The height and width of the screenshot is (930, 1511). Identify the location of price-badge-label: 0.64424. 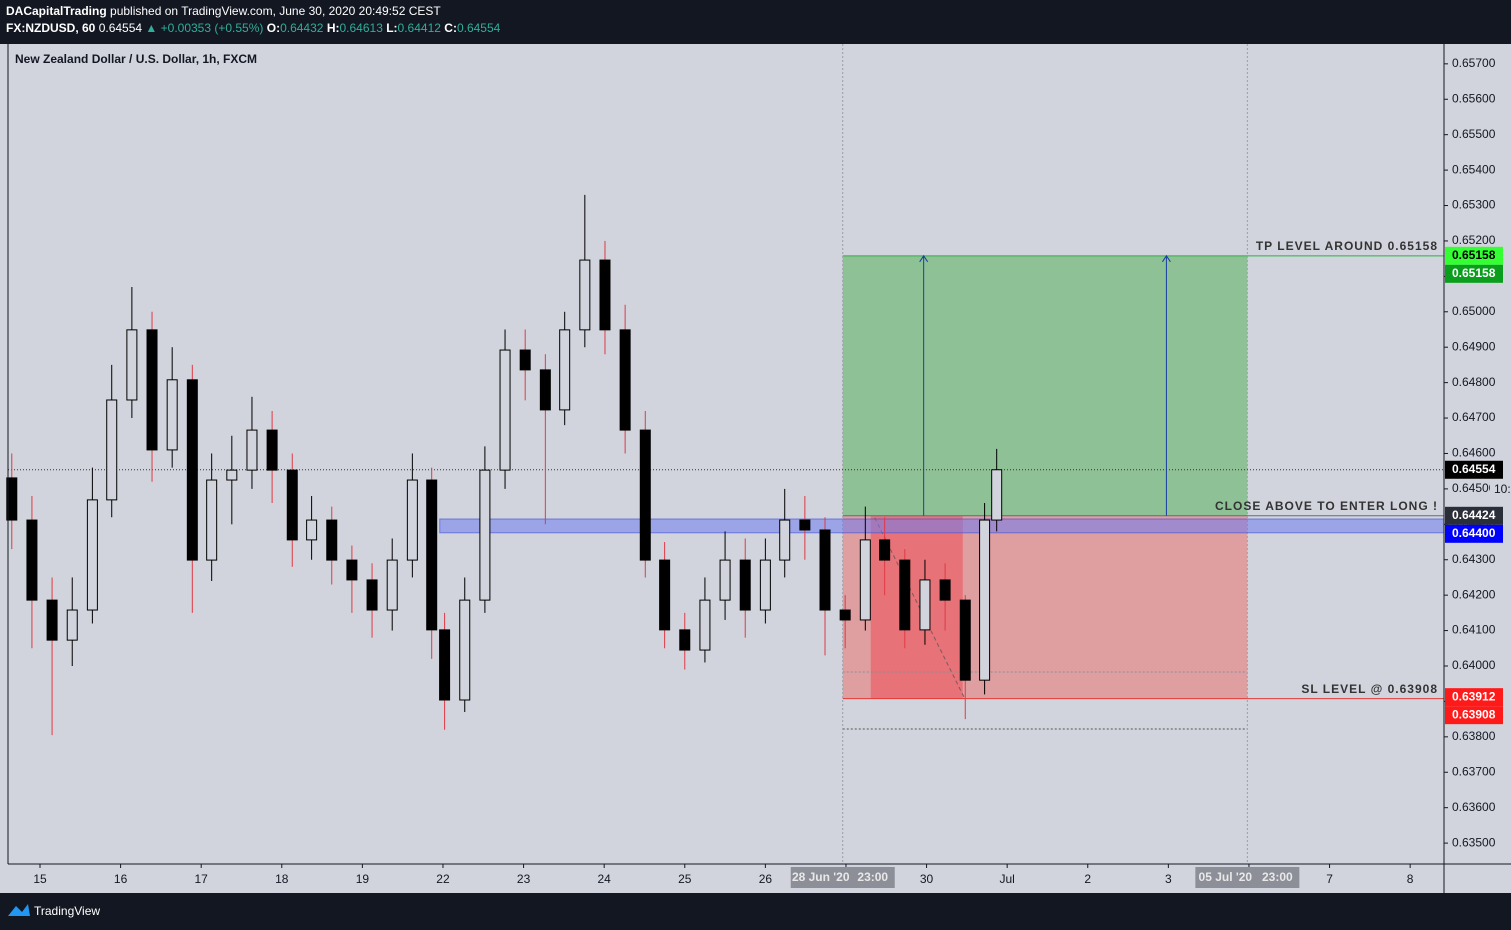
(1474, 515).